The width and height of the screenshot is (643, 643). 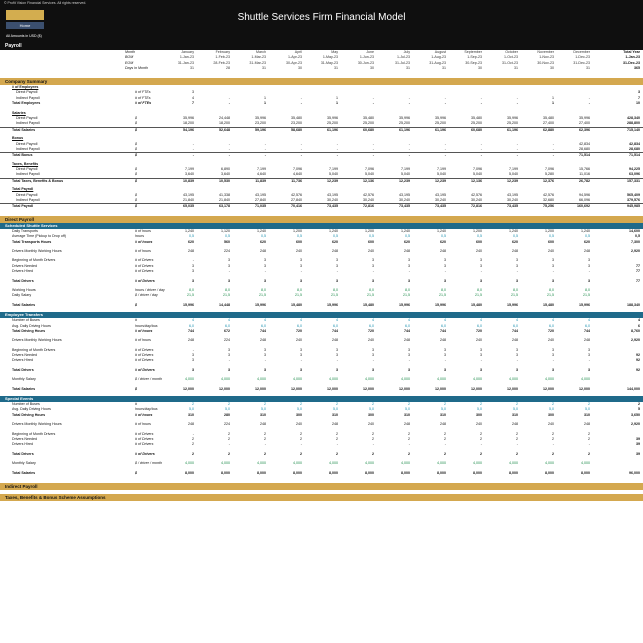 I want to click on sheet-section-title: Payroll, so click(x=321, y=46).